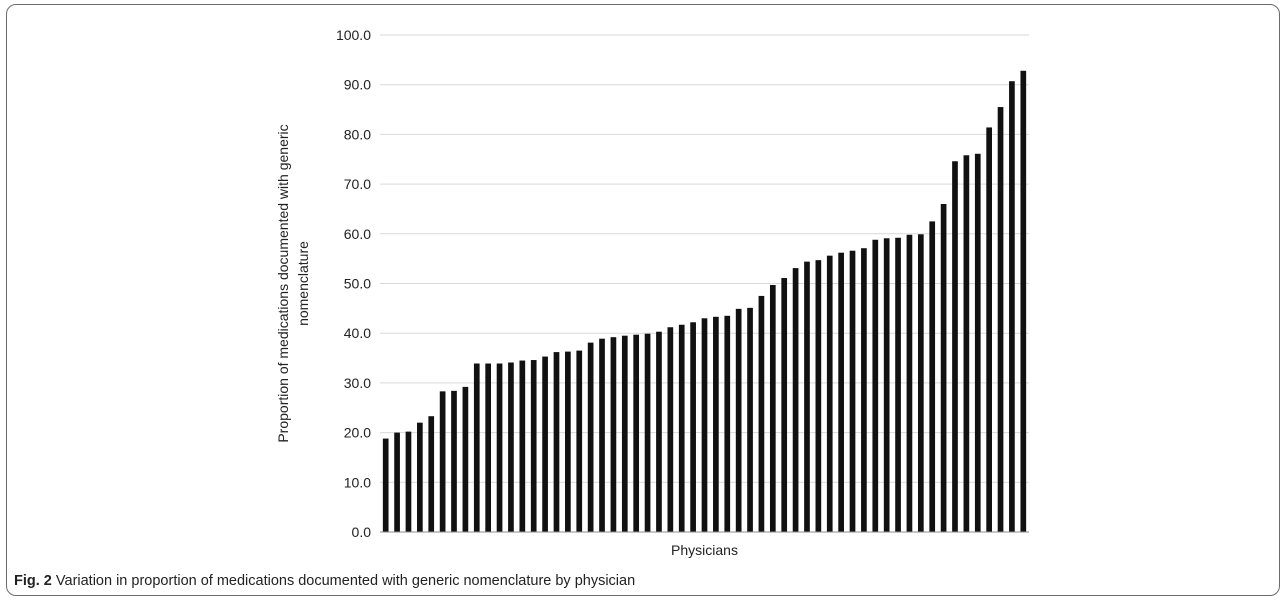  I want to click on y-tick-label: 60.0, so click(357, 234).